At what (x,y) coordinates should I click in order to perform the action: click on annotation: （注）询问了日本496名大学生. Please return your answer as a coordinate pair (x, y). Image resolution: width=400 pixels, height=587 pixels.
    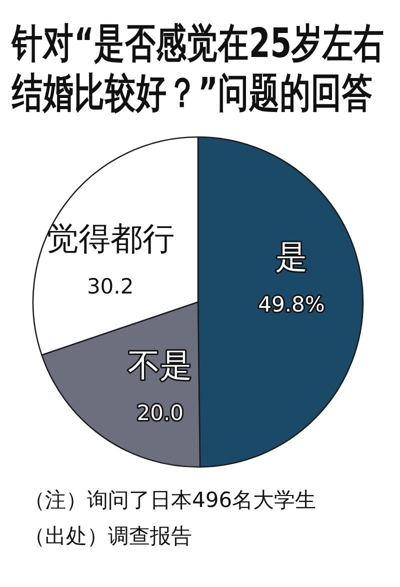
    Looking at the image, I should click on (171, 500).